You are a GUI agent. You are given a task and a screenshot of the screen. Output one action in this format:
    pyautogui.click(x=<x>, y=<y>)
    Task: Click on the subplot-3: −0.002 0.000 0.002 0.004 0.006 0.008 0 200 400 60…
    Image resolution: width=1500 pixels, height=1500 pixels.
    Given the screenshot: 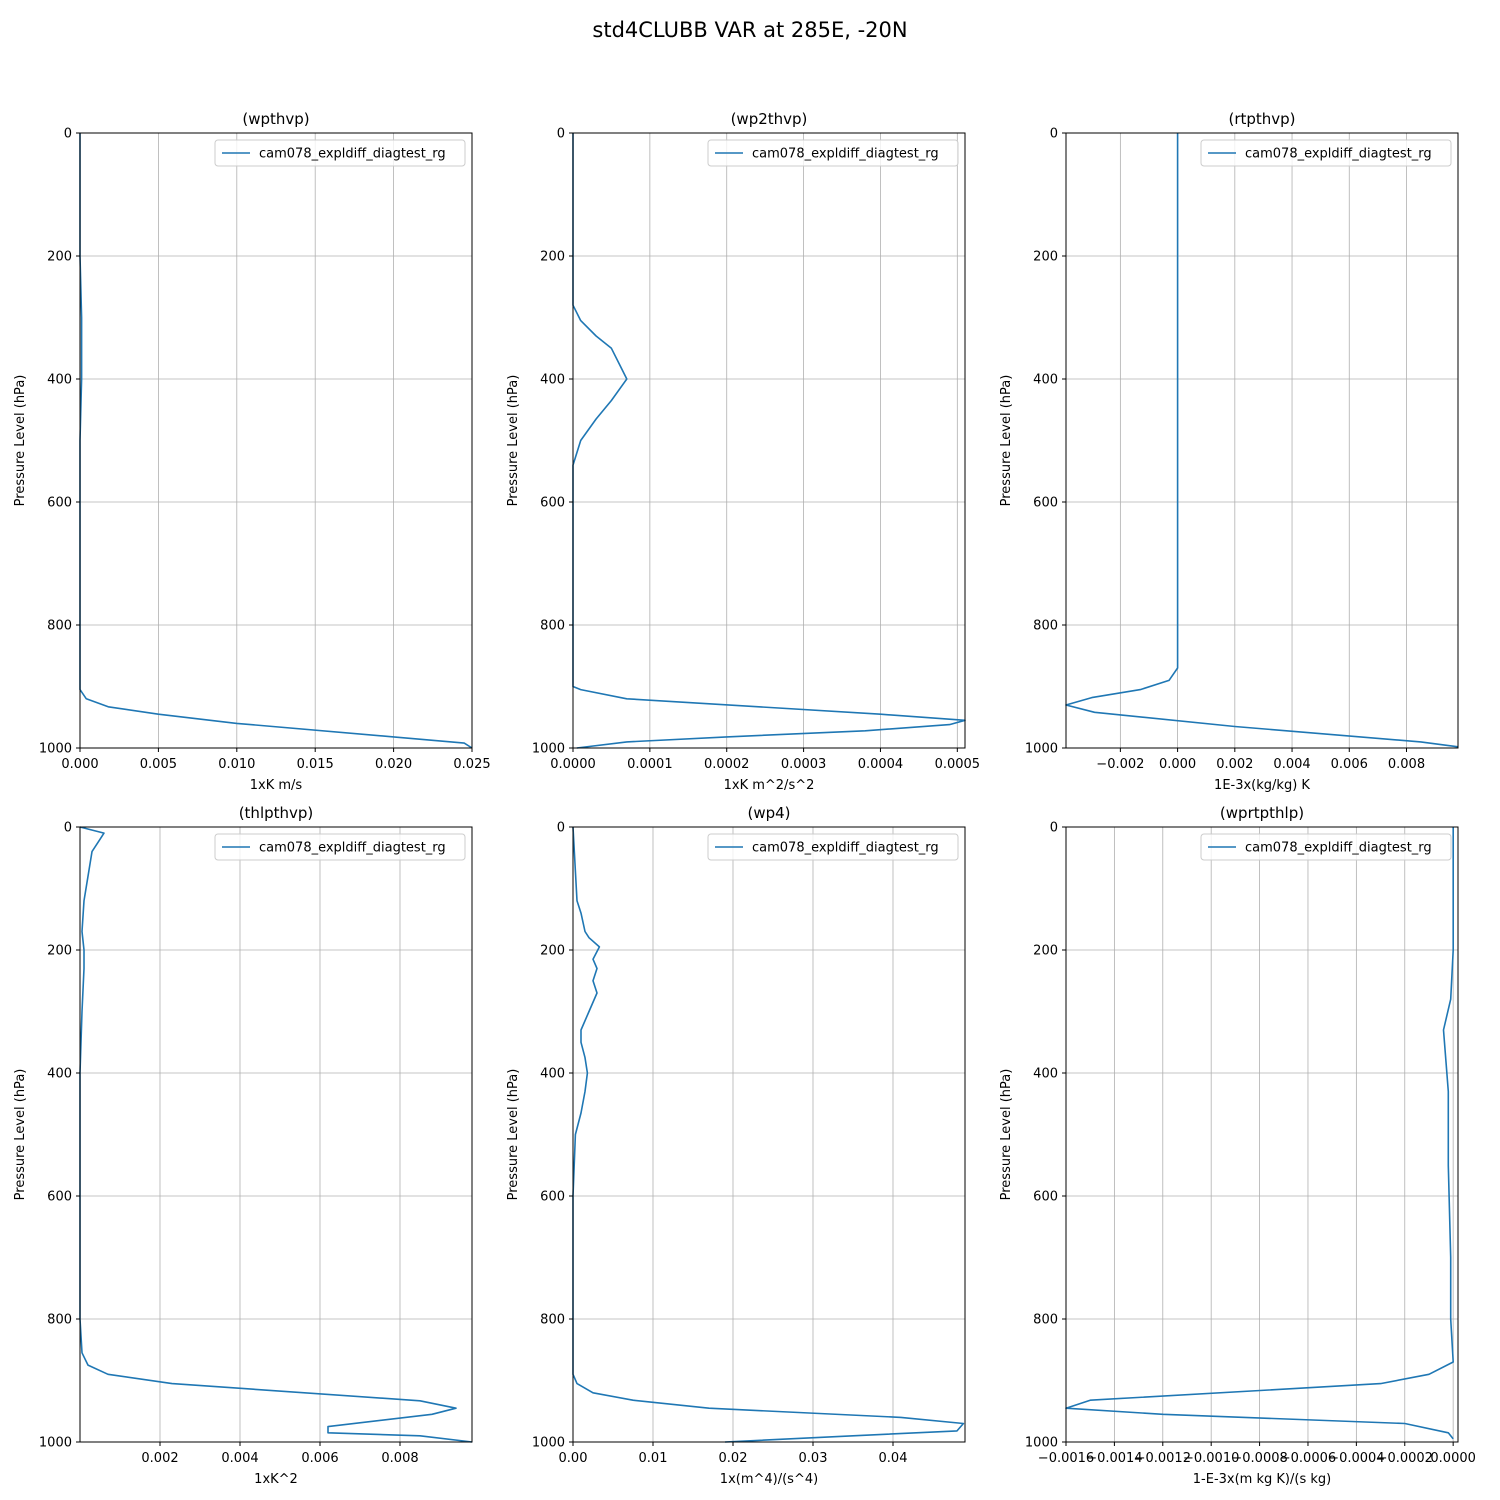 What is the action you would take?
    pyautogui.click(x=1229, y=451)
    